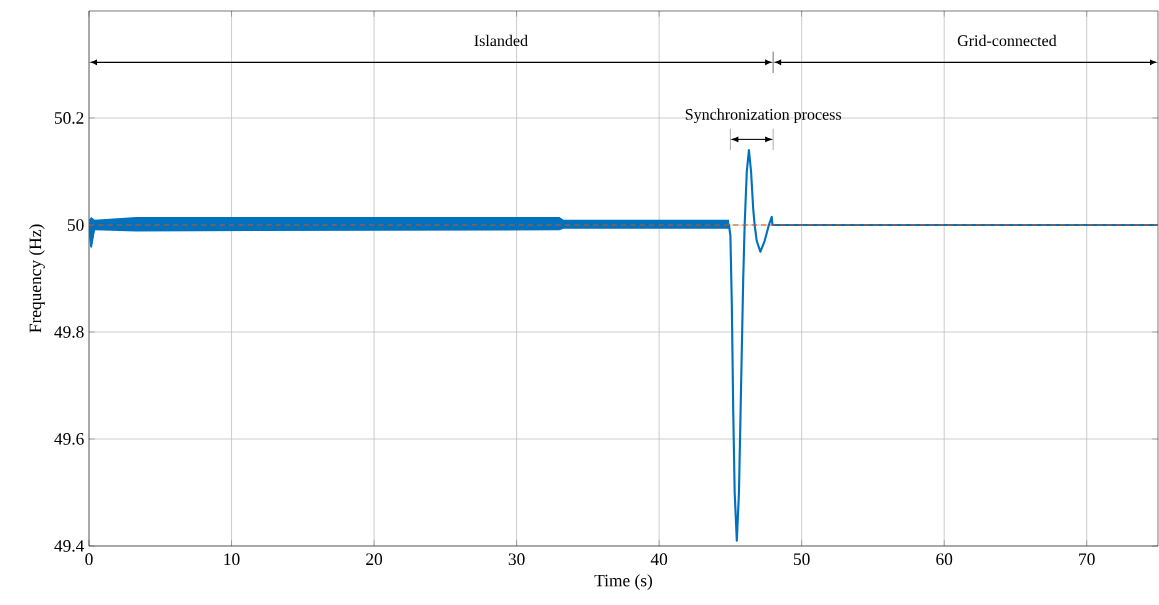 This screenshot has width=1159, height=605. I want to click on annotation: Synchronization process, so click(763, 116).